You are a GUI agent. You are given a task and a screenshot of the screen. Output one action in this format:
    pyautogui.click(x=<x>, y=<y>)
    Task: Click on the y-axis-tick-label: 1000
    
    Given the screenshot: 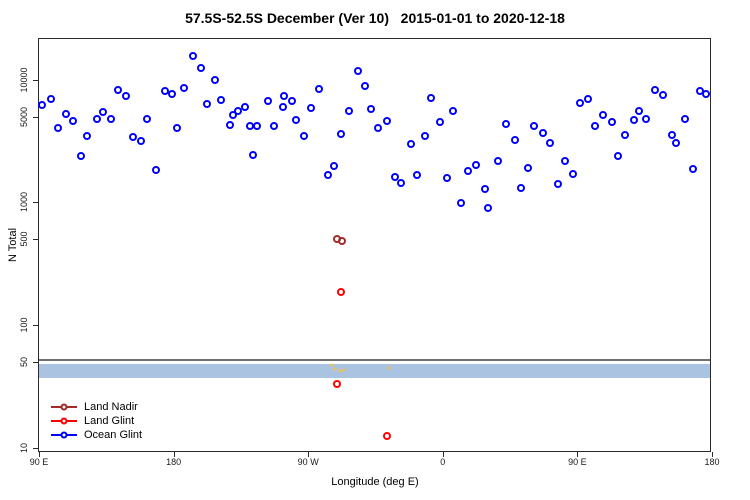 What is the action you would take?
    pyautogui.click(x=24, y=202)
    